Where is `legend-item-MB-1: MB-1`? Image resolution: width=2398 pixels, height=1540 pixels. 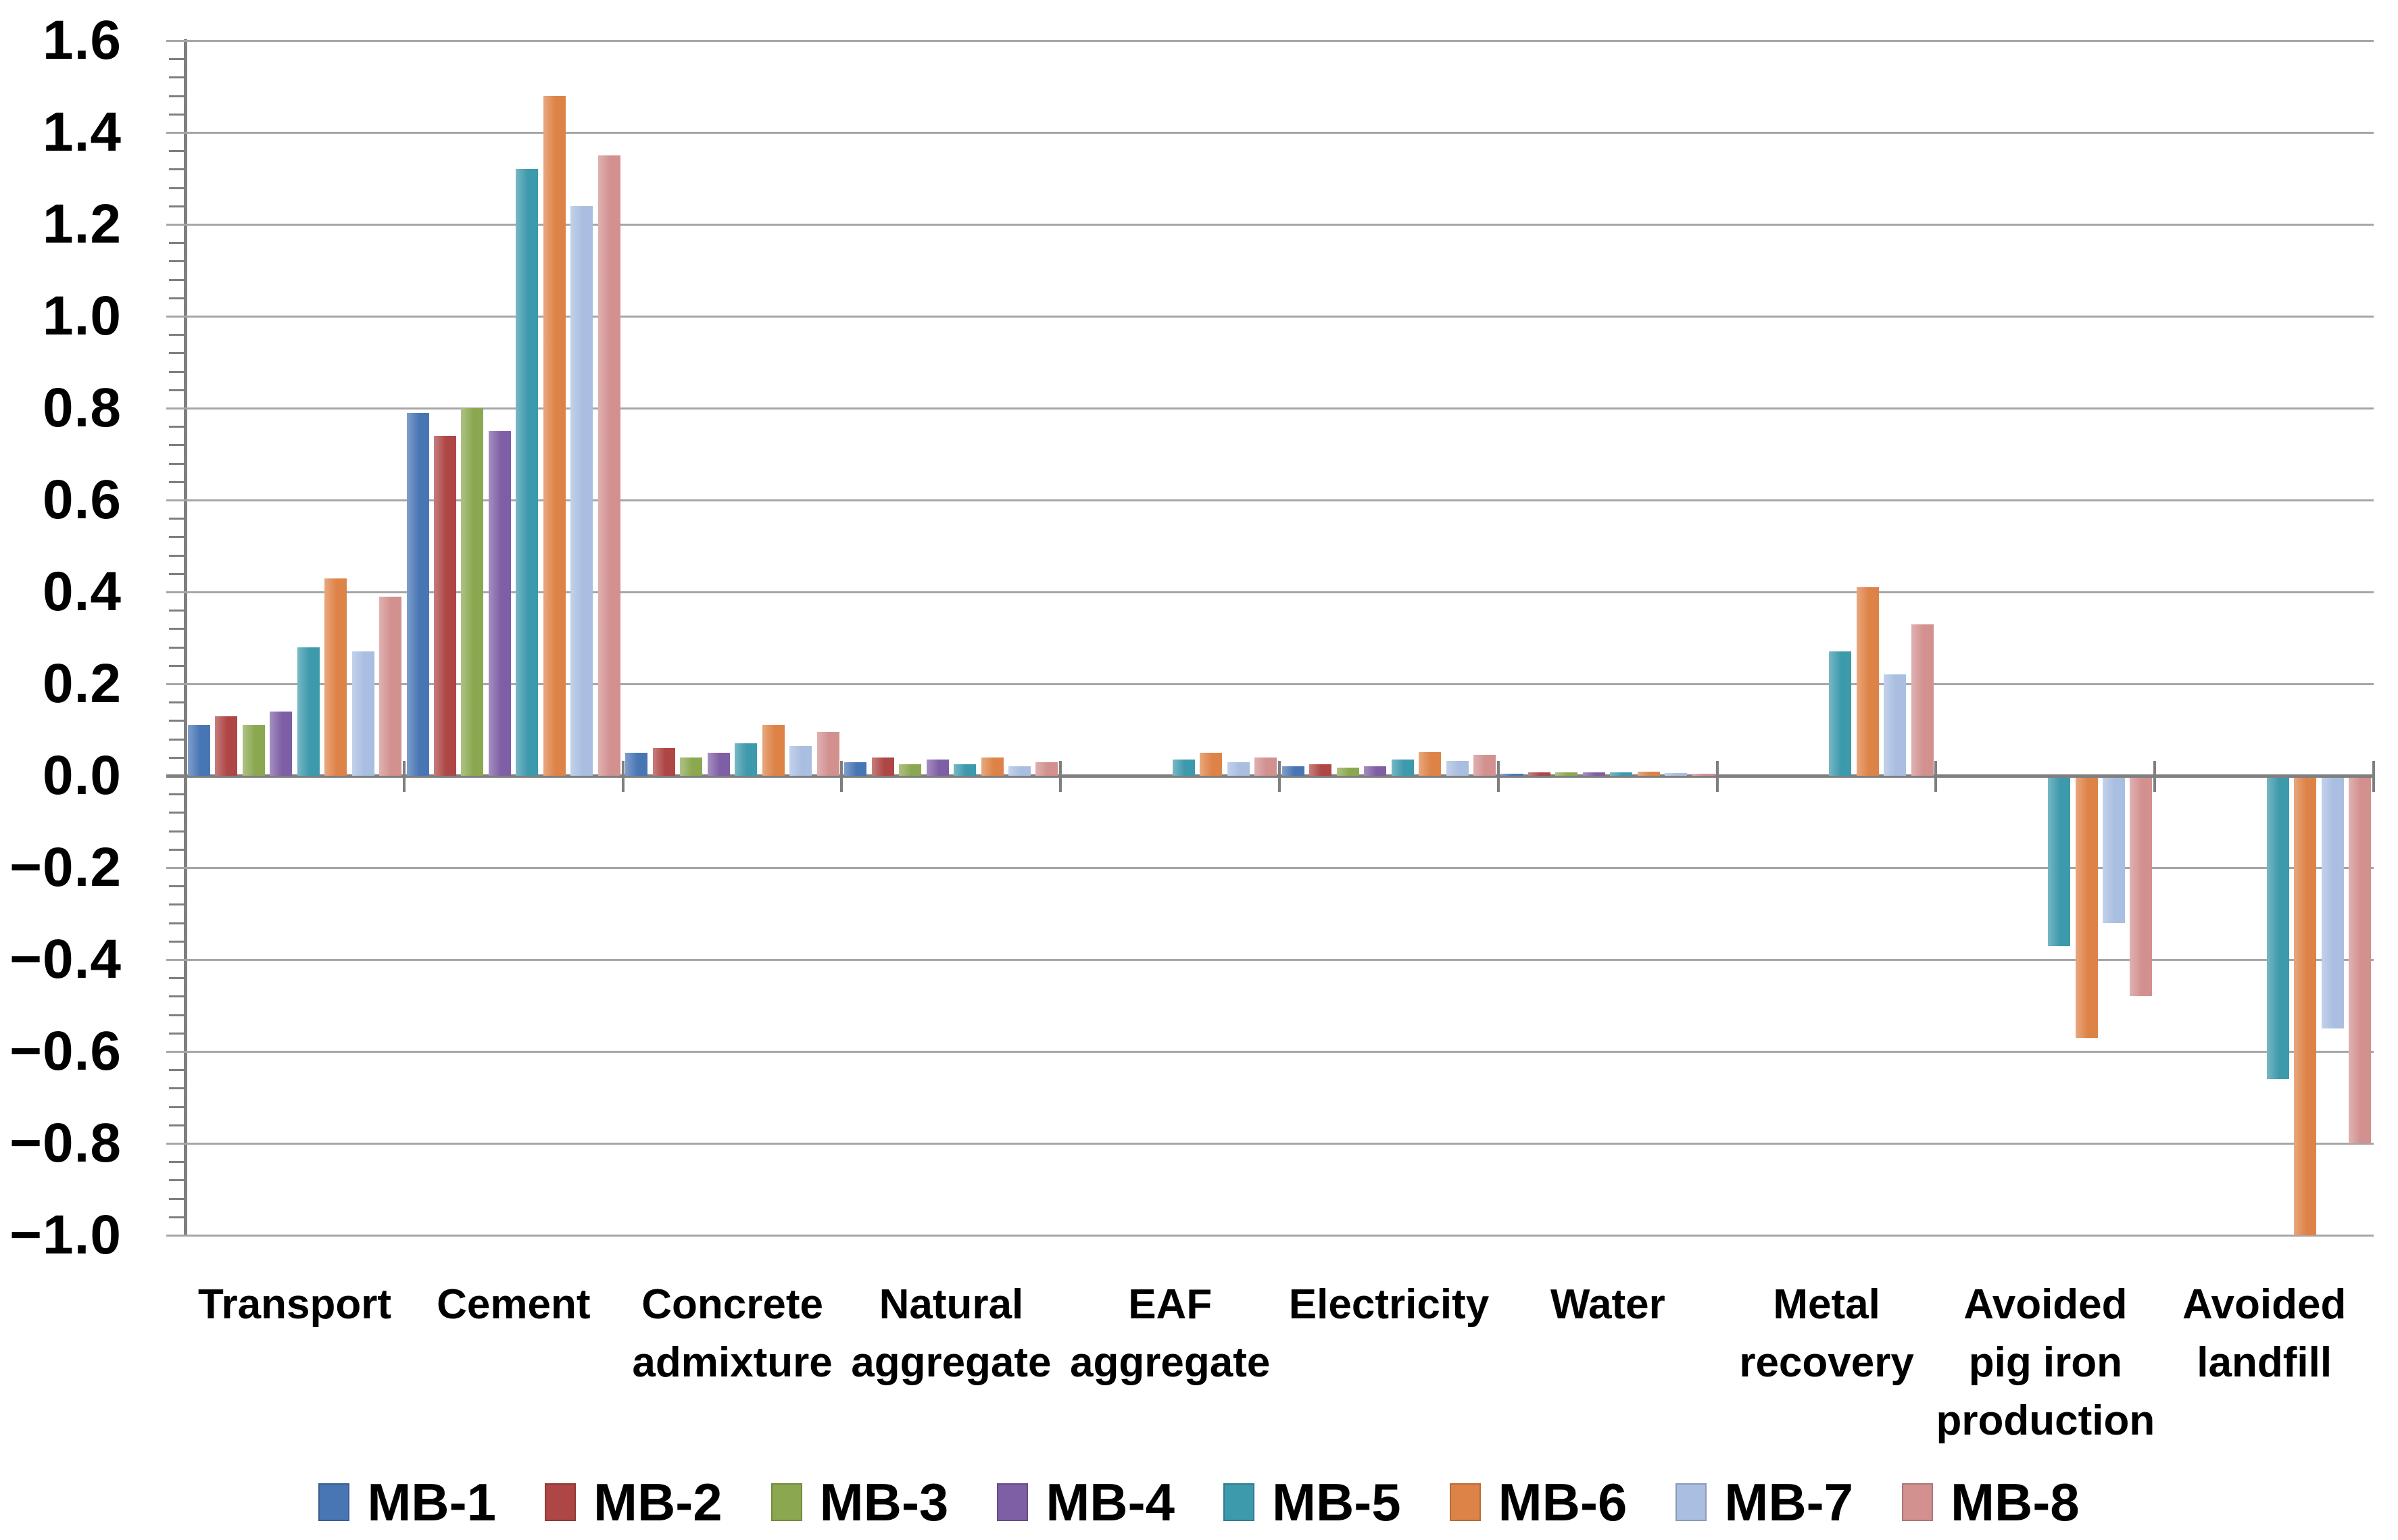 legend-item-MB-1: MB-1 is located at coordinates (407, 1502).